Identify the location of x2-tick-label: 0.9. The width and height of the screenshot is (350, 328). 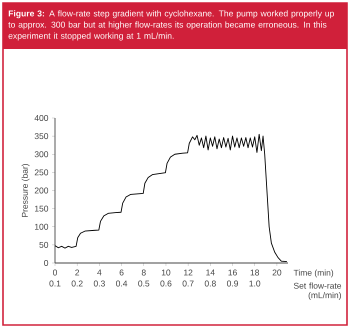
(232, 283).